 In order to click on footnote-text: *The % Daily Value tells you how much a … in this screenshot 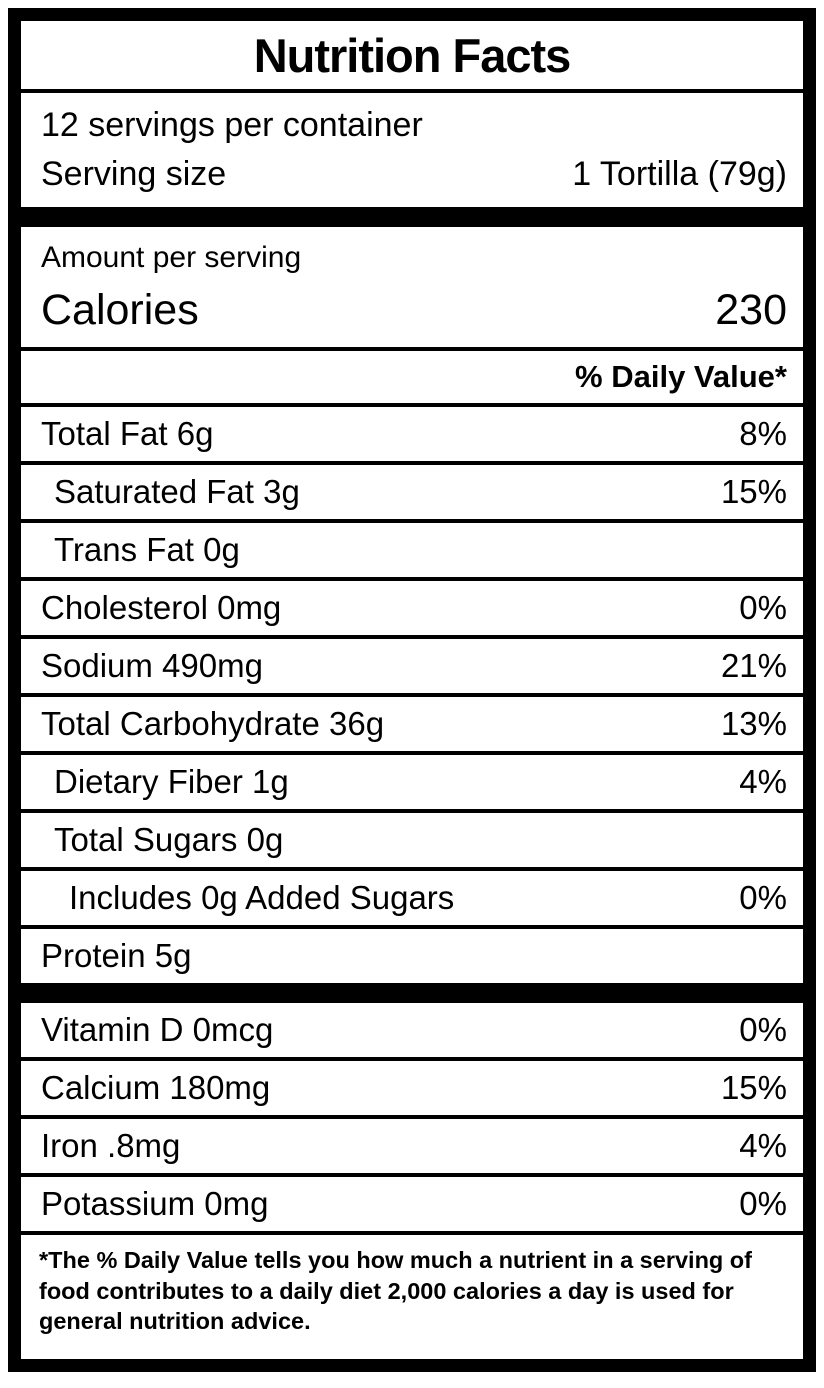, I will do `click(395, 1291)`.